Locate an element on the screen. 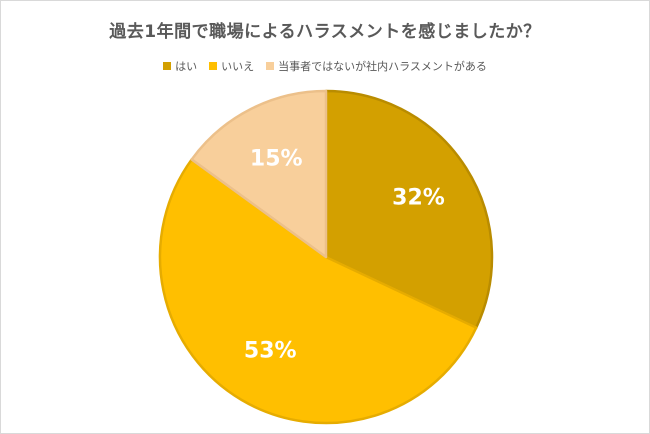 The height and width of the screenshot is (434, 650). pie-slice-yes is located at coordinates (409, 209).